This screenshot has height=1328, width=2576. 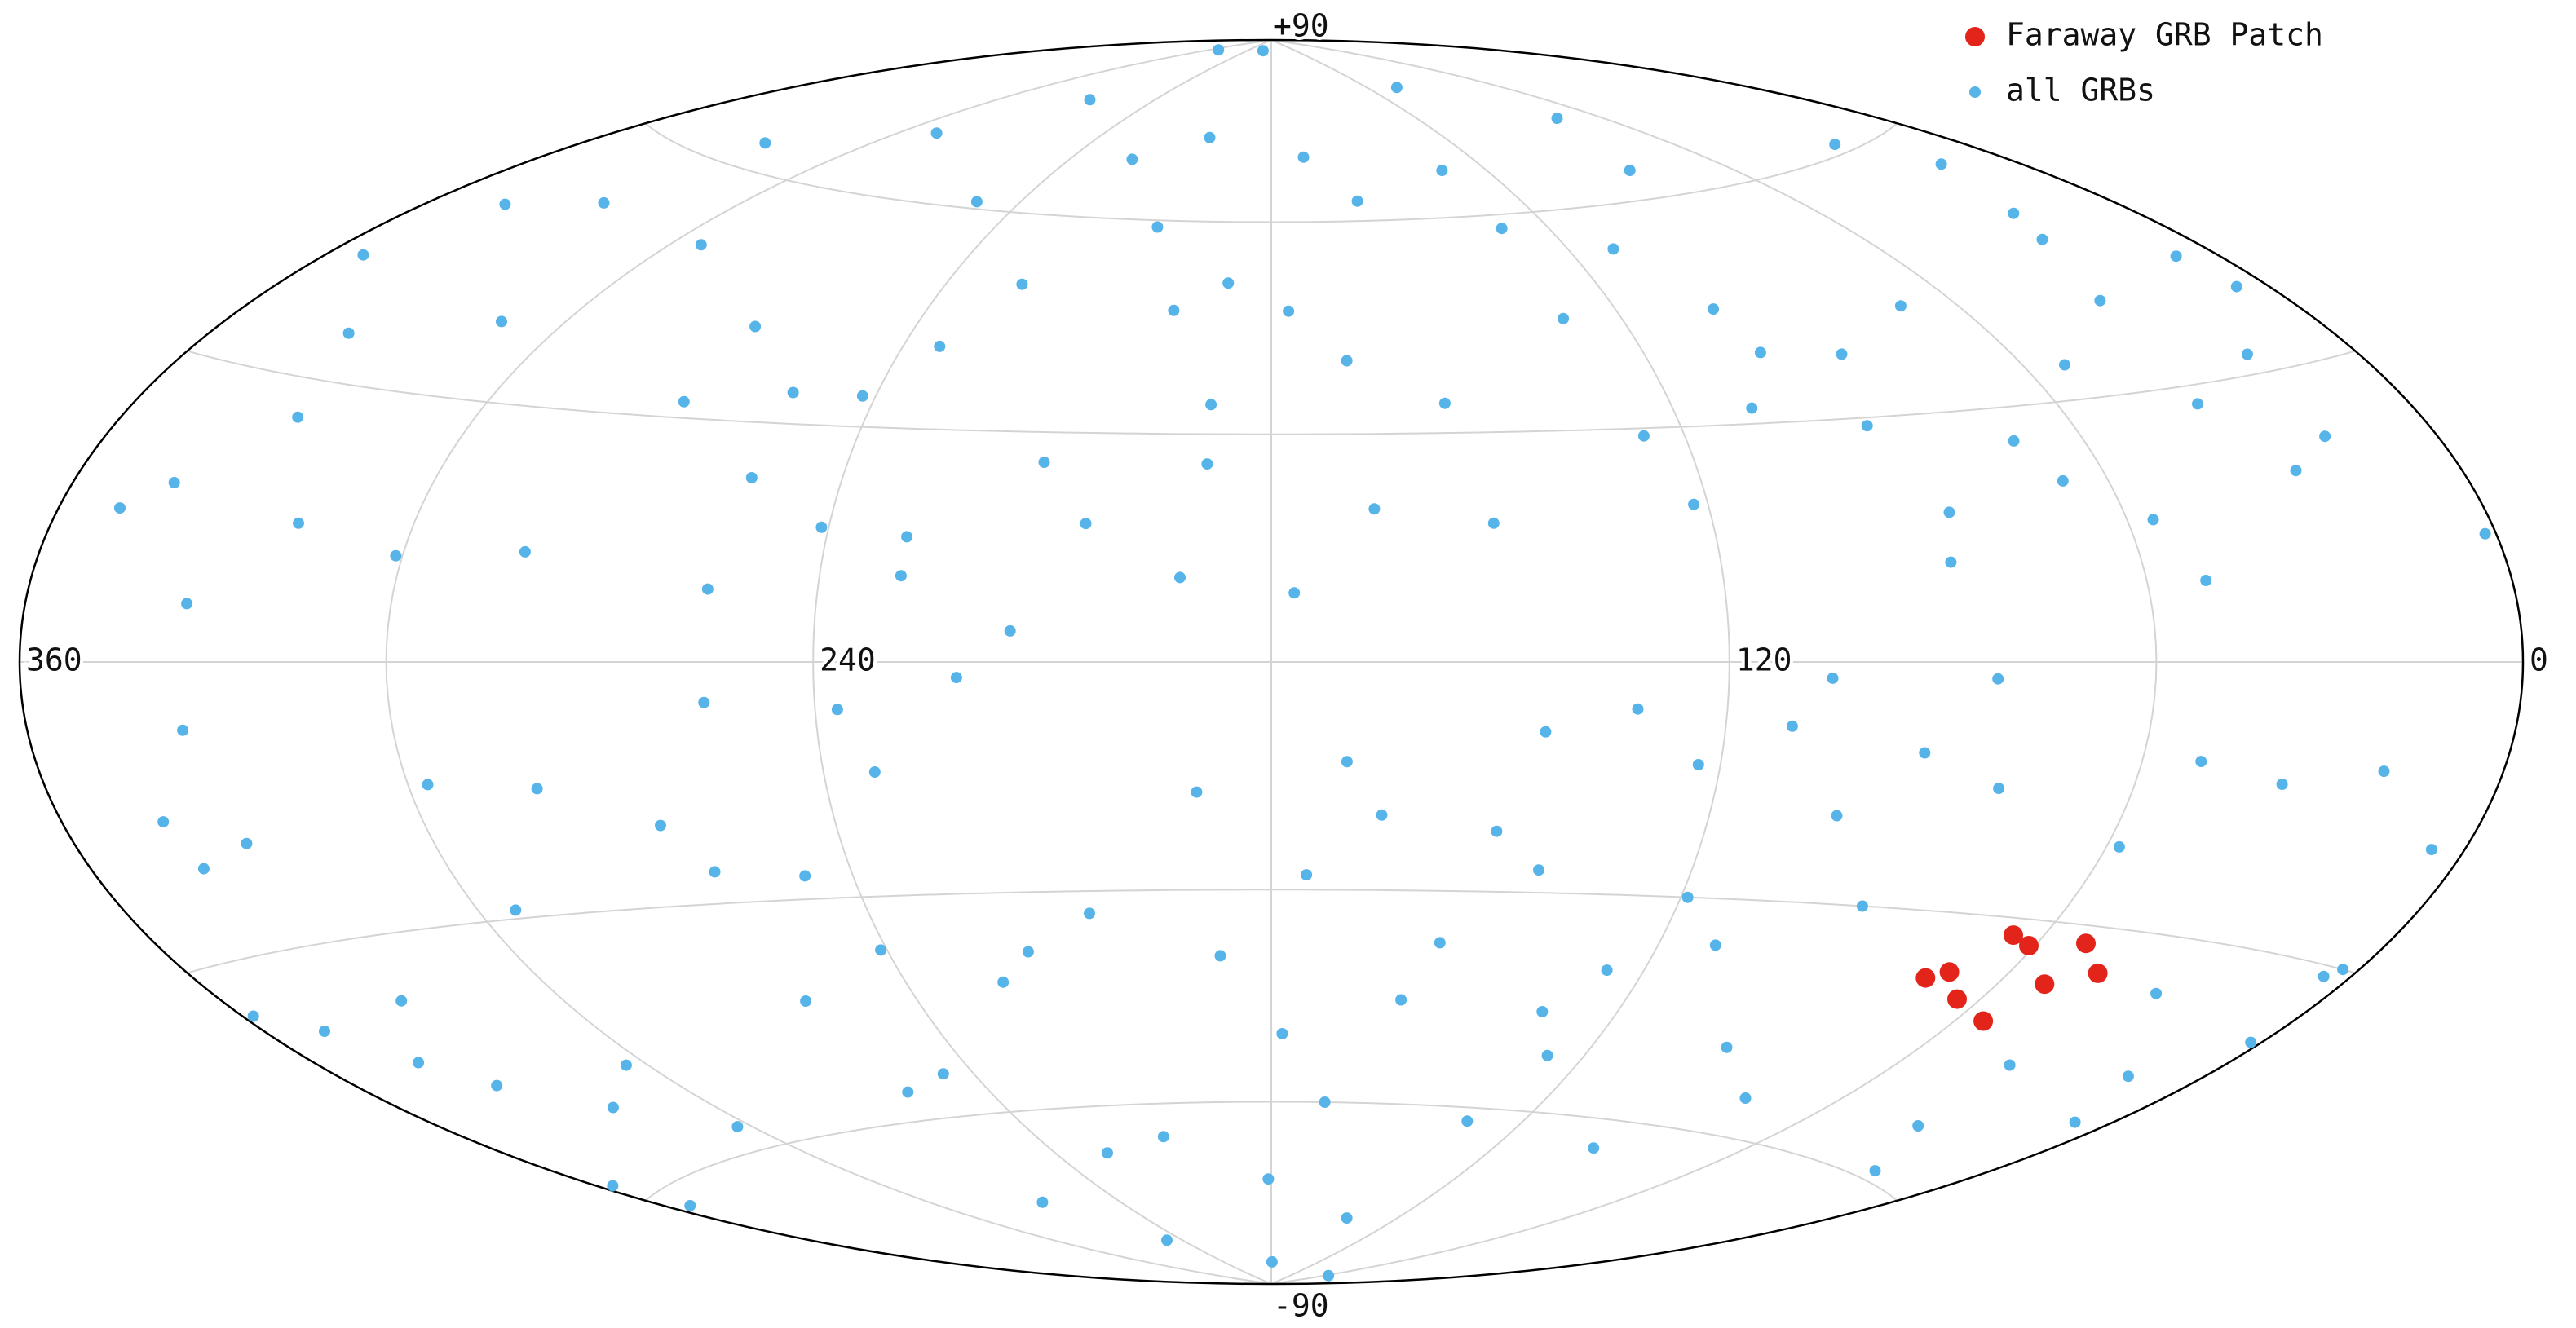 I want to click on x-tick-label: 120, so click(x=1764, y=660).